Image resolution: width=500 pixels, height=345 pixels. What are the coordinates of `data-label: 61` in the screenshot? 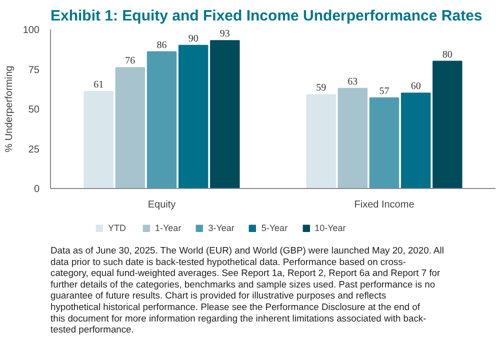 It's located at (99, 85).